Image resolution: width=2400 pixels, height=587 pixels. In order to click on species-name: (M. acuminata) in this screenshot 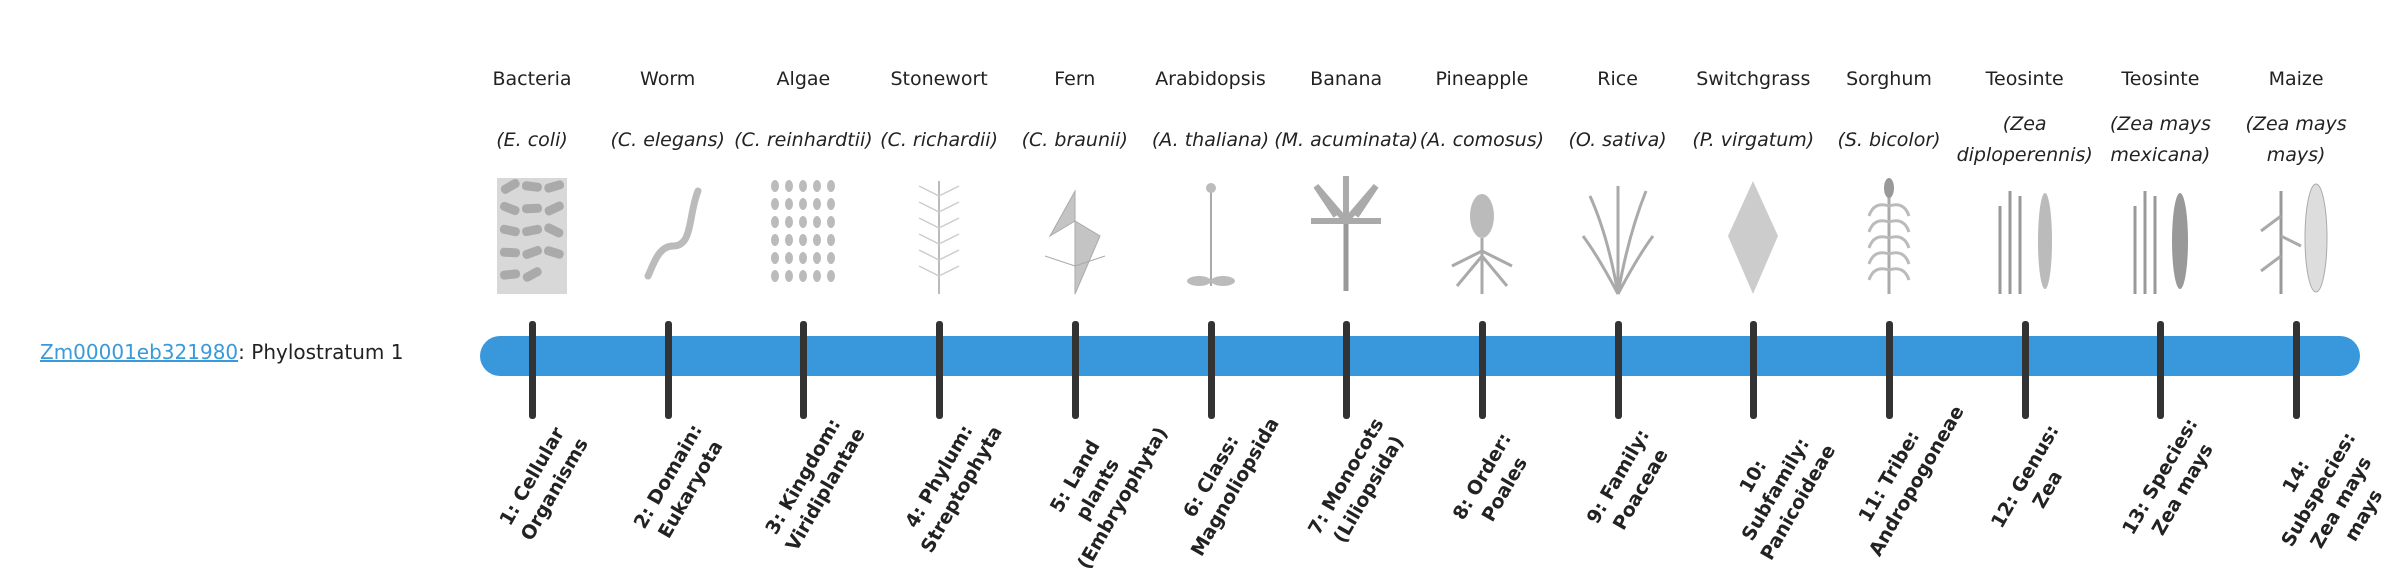, I will do `click(1346, 139)`.